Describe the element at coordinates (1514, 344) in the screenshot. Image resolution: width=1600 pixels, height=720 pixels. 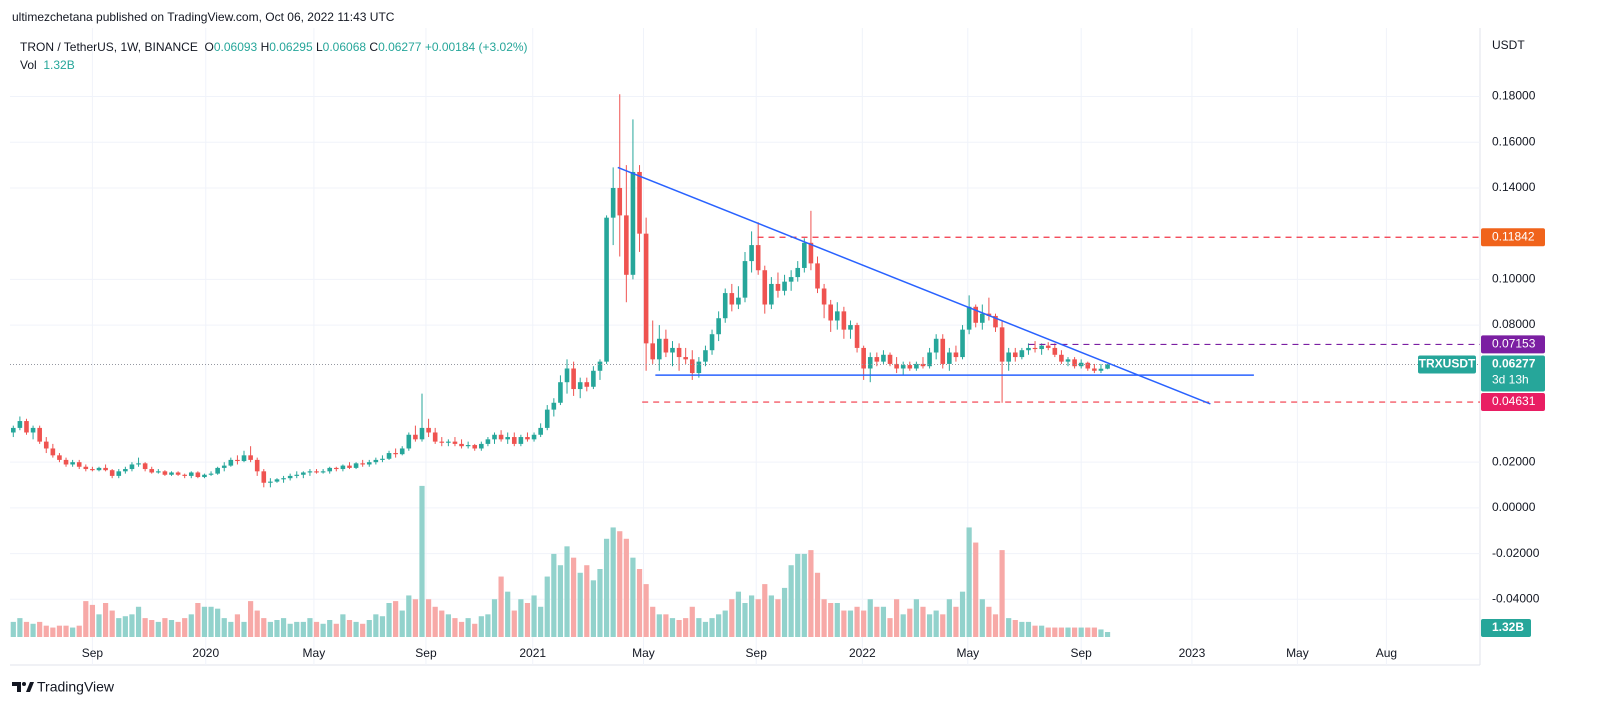
I see `price-badge-label: 0.07153` at that location.